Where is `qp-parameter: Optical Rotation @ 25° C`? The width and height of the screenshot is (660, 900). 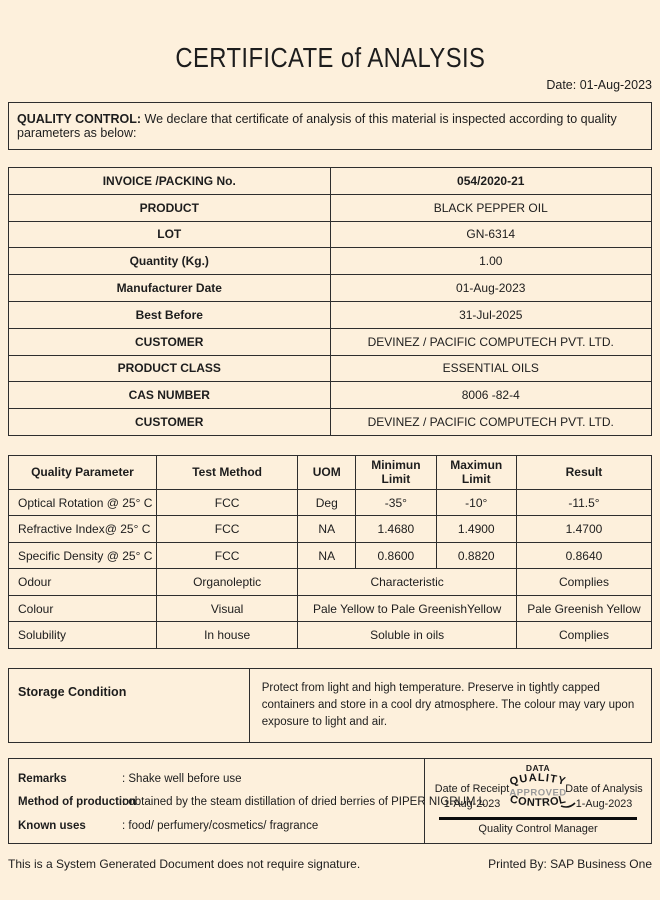 qp-parameter: Optical Rotation @ 25° C is located at coordinates (82, 502).